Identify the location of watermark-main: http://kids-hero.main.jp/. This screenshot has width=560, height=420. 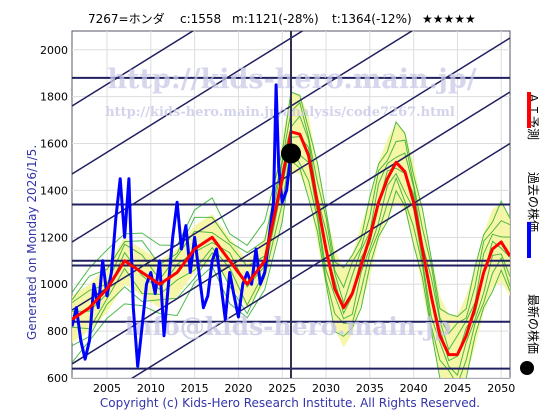
(291, 79).